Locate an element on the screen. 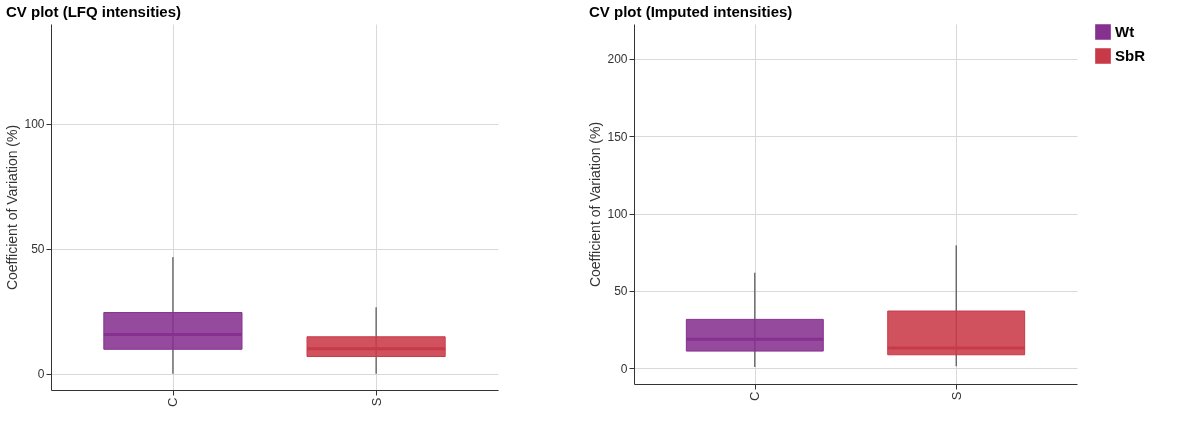 The image size is (1196, 427). legend-label: Wt is located at coordinates (1125, 31).